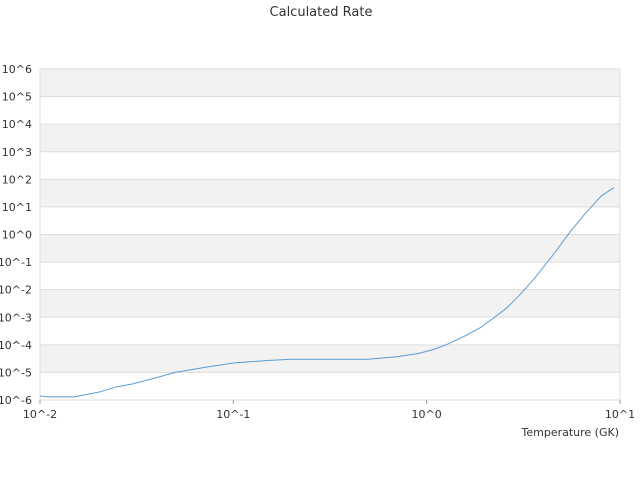 This screenshot has height=480, width=640. What do you see at coordinates (17, 124) in the screenshot?
I see `y-tick-label: 10^4` at bounding box center [17, 124].